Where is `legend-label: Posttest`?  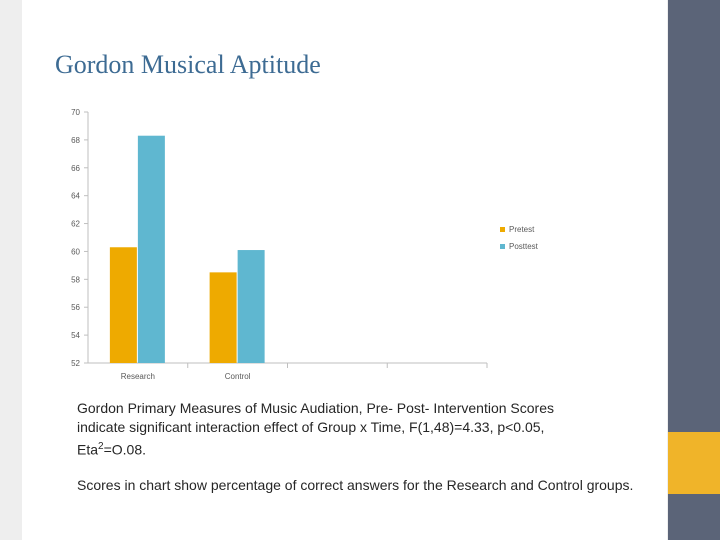
legend-label: Posttest is located at coordinates (524, 246).